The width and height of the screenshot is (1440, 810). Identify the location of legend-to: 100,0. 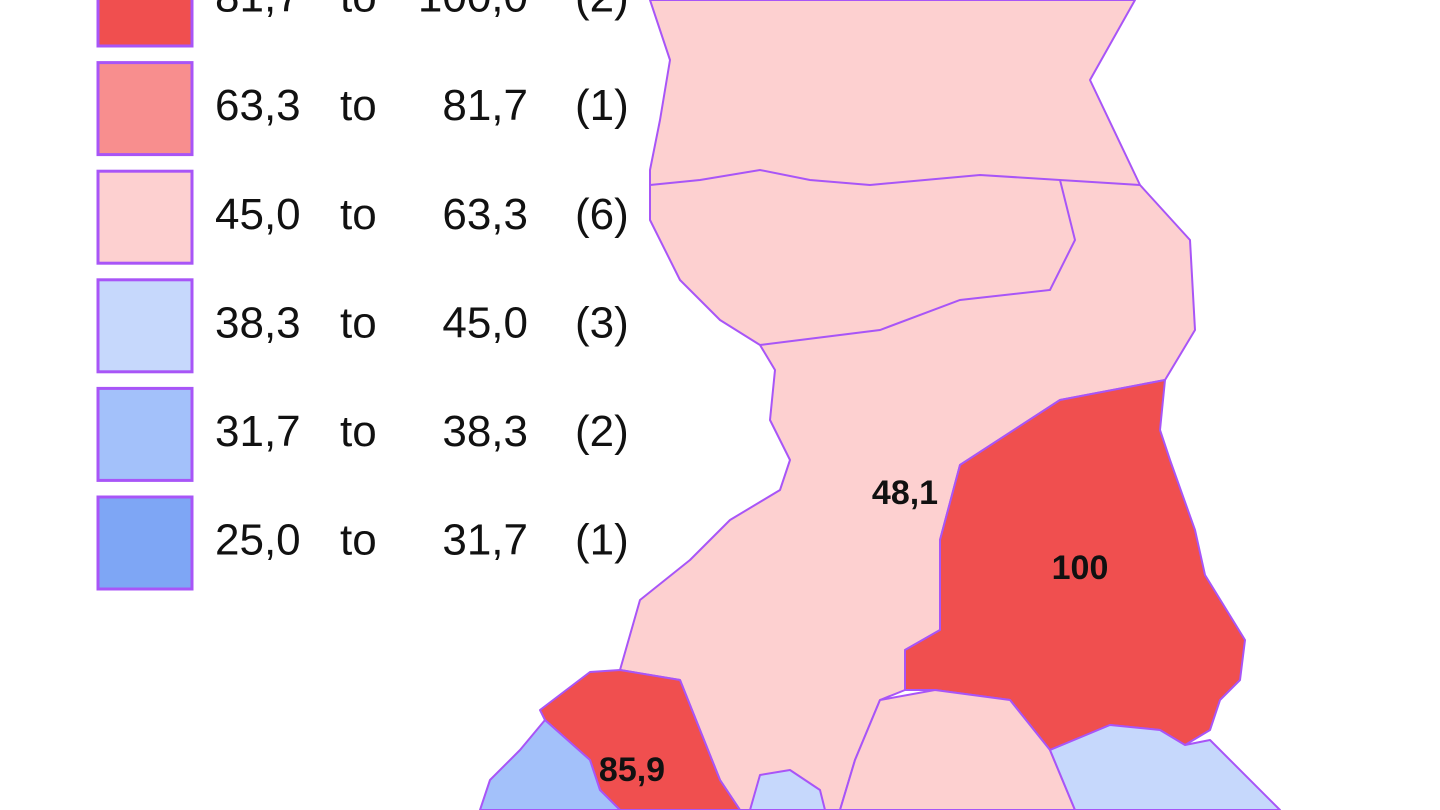
(473, 11).